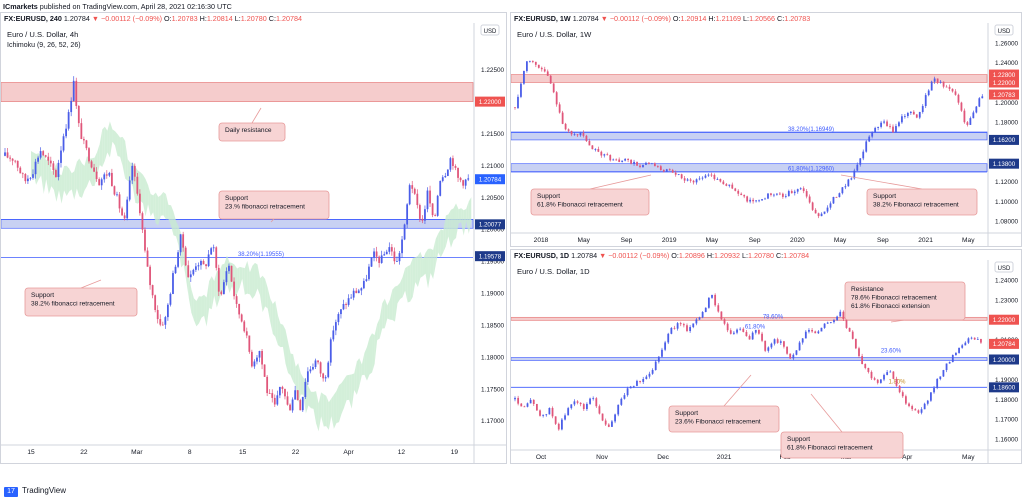 This screenshot has height=501, width=1024. Describe the element at coordinates (727, 255) in the screenshot. I see `high-value: 1.20932` at that location.